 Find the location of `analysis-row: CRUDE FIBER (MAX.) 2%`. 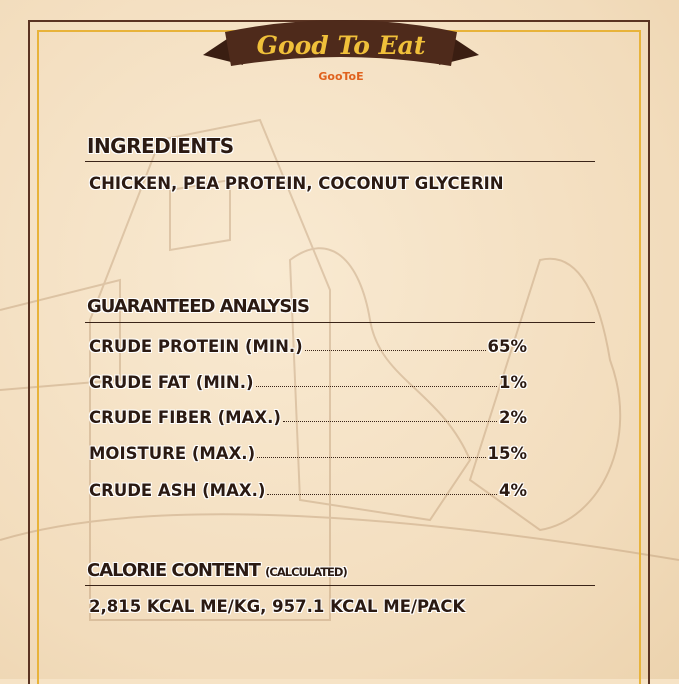

analysis-row: CRUDE FIBER (MAX.) 2% is located at coordinates (308, 417).